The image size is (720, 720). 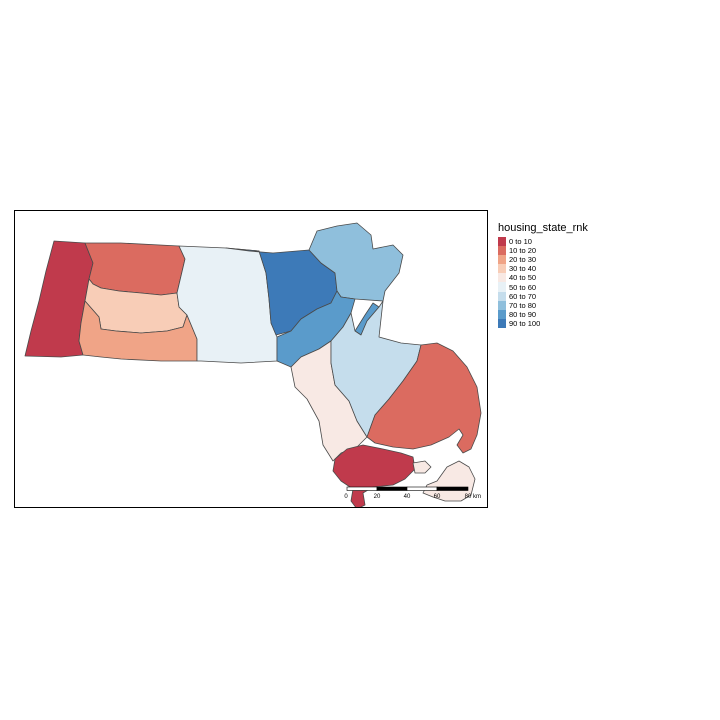 What do you see at coordinates (407, 497) in the screenshot?
I see `scale-tick-40: 40` at bounding box center [407, 497].